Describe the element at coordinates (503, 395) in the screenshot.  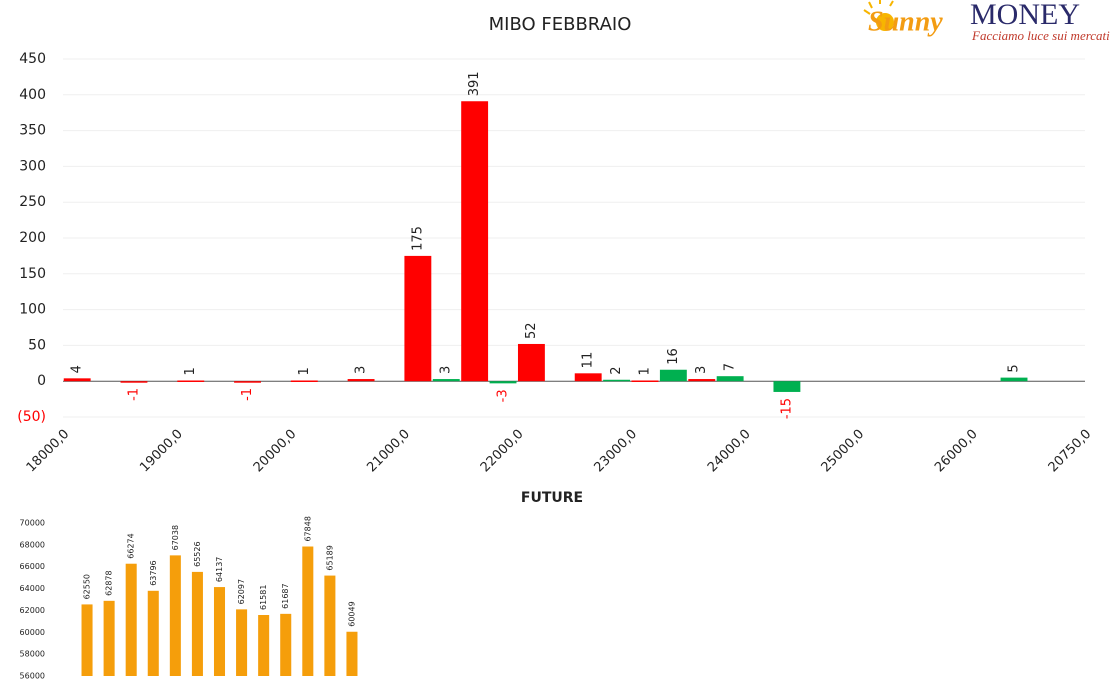
I see `data-label: -3` at that location.